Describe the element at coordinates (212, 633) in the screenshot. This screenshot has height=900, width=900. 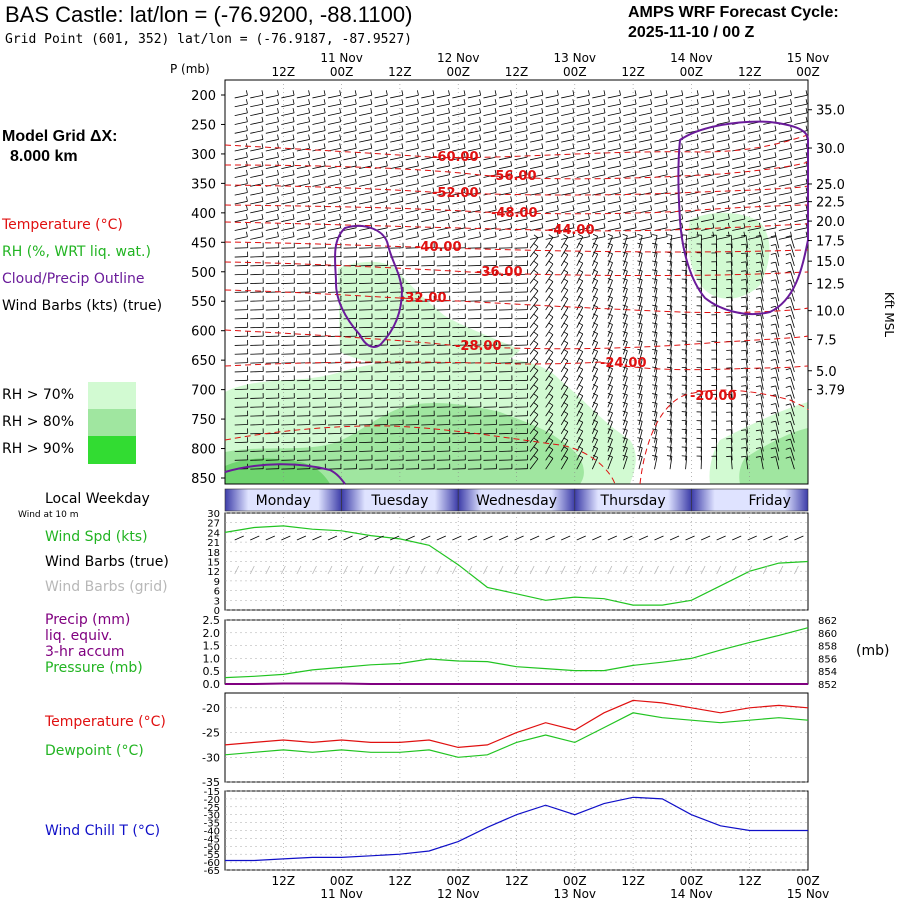
I see `panel-ytick-label: 2.0` at that location.